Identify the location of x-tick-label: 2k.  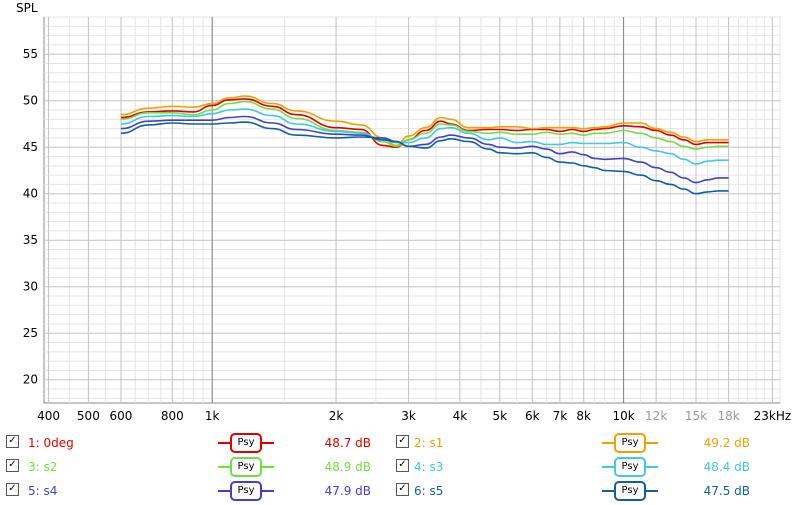
(336, 416).